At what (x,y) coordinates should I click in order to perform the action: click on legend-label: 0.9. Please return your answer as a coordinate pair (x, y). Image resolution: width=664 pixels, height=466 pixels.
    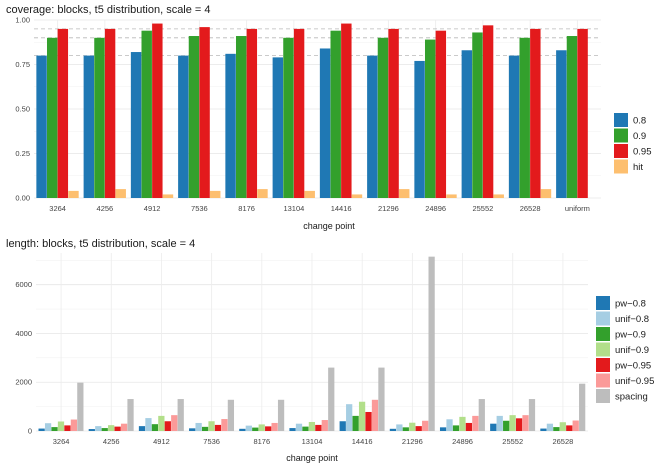
    Looking at the image, I should click on (639, 136).